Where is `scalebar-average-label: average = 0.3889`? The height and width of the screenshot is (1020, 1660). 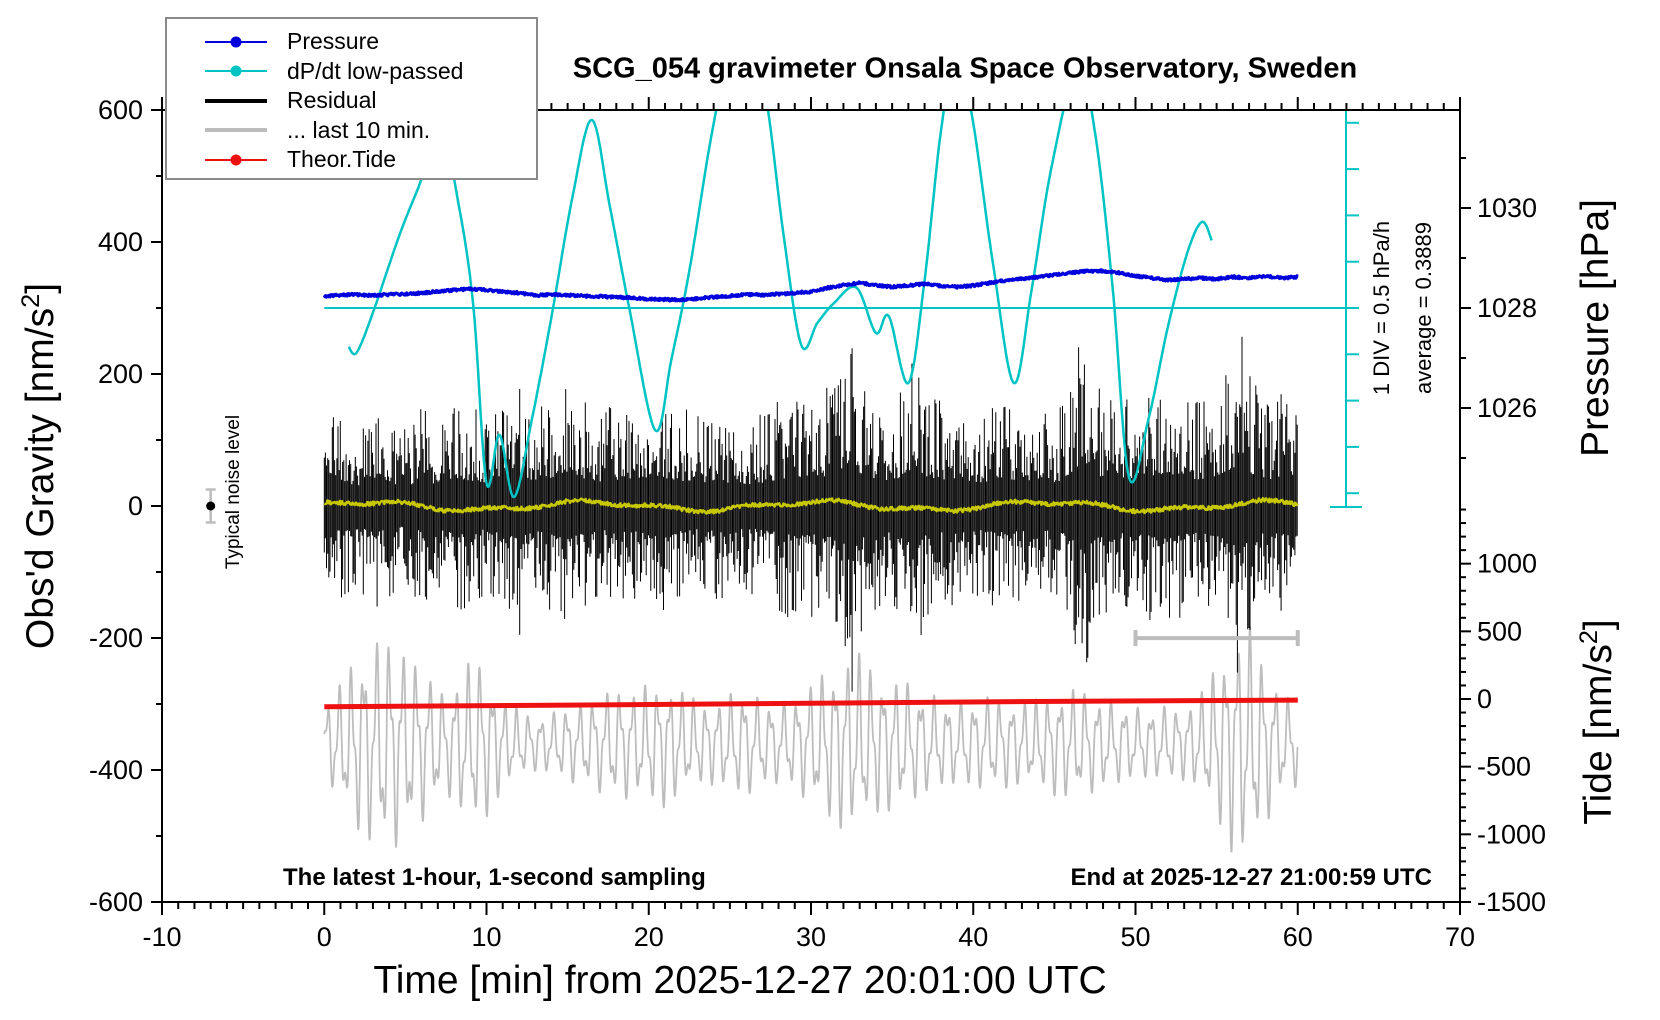
scalebar-average-label: average = 0.3889 is located at coordinates (1423, 308).